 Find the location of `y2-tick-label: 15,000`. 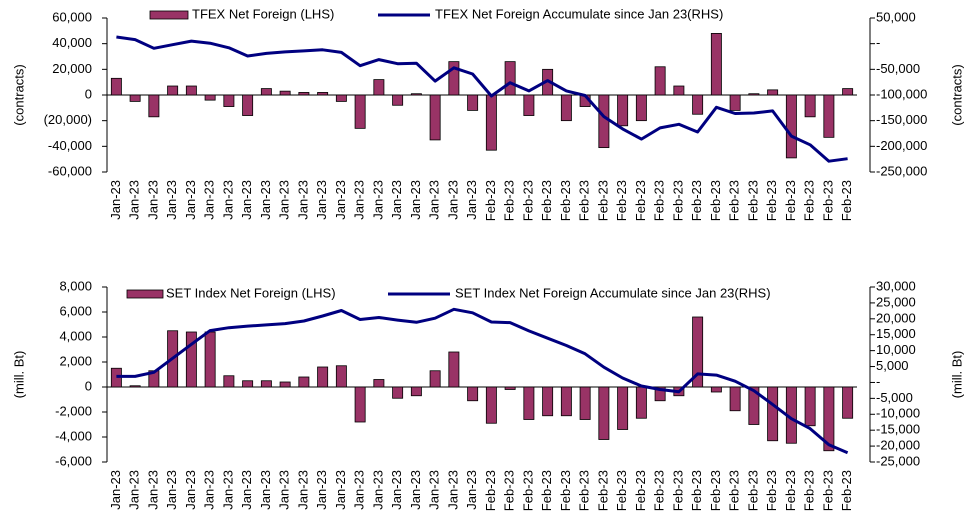

y2-tick-label: 15,000 is located at coordinates (896, 333).